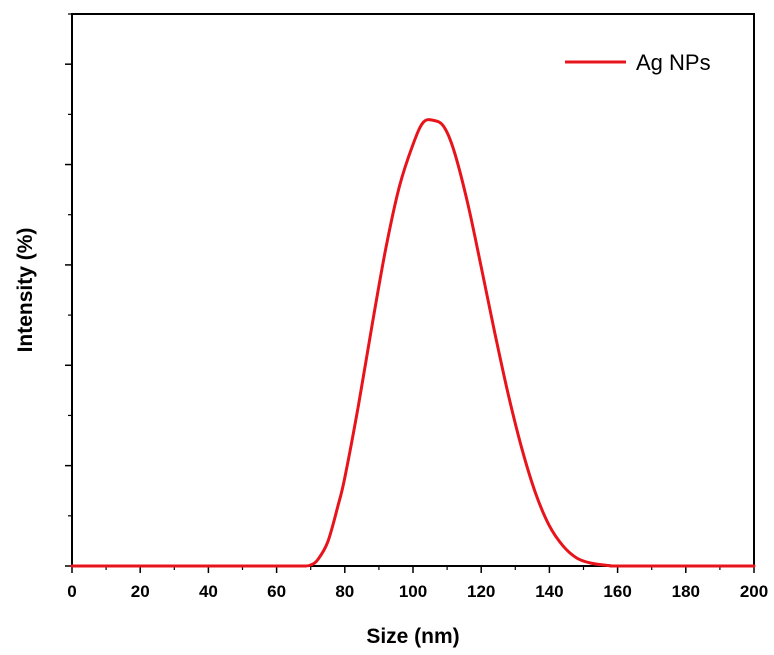 This screenshot has width=774, height=655. Describe the element at coordinates (549, 591) in the screenshot. I see `x-tick-label-140: 140` at that location.